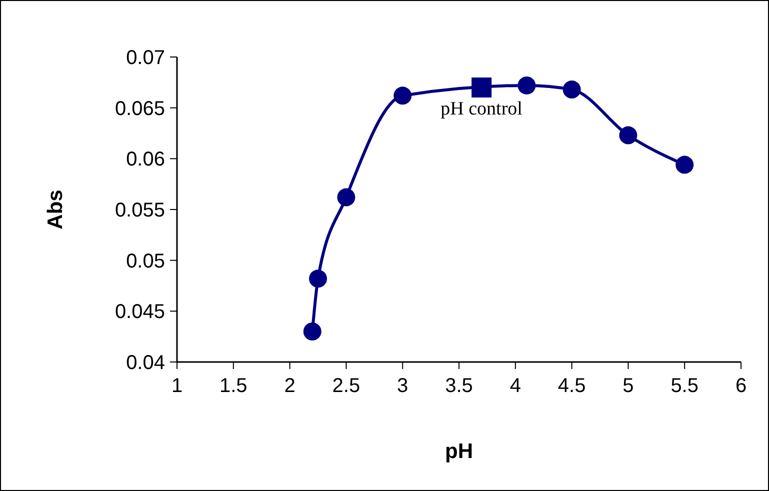 Image resolution: width=769 pixels, height=491 pixels. I want to click on x-tick-label: 5.5, so click(684, 386).